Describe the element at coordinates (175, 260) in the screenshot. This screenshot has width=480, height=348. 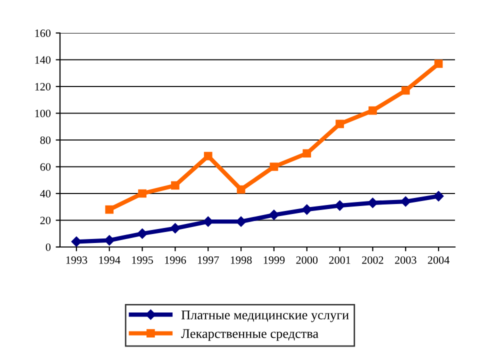
I see `x-tick-label: 1996` at that location.